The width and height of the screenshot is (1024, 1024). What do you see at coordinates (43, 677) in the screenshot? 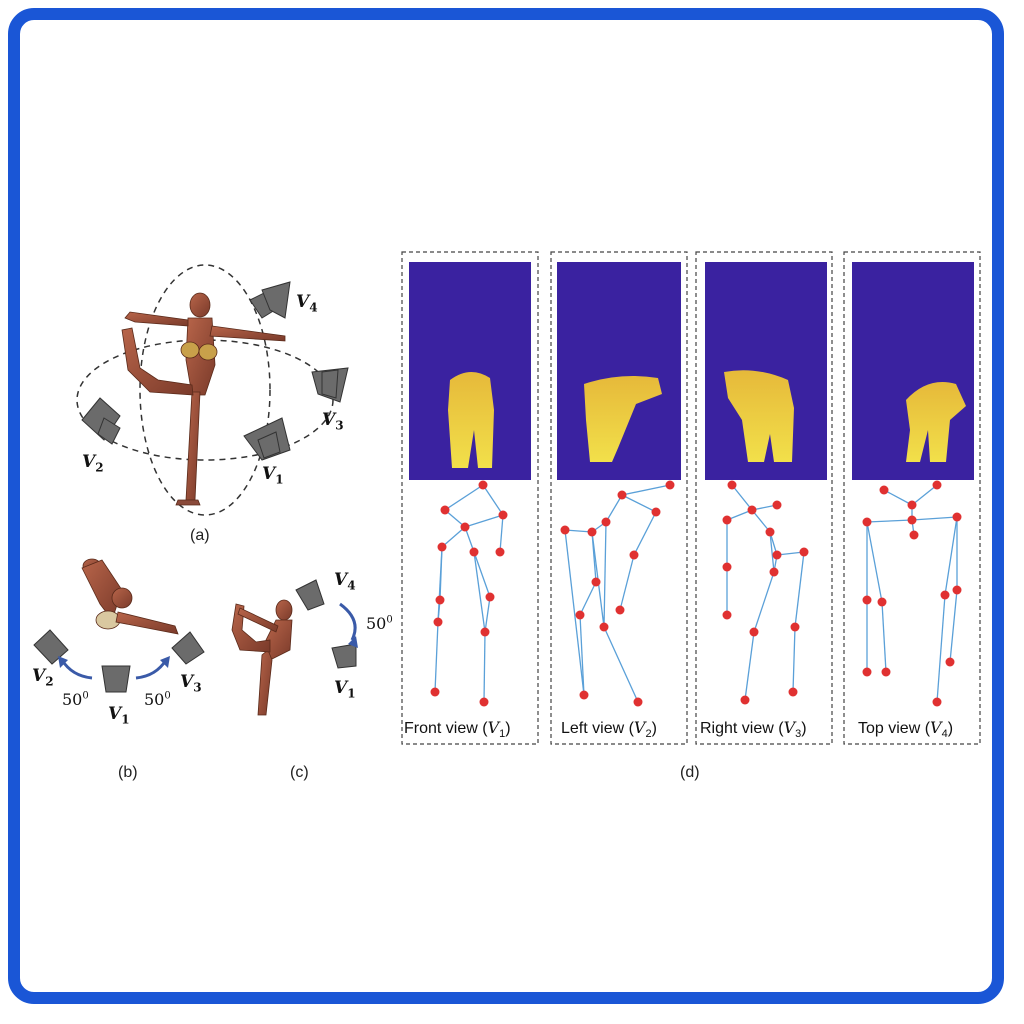
I see `camera-label-v2-b: V2` at bounding box center [43, 677].